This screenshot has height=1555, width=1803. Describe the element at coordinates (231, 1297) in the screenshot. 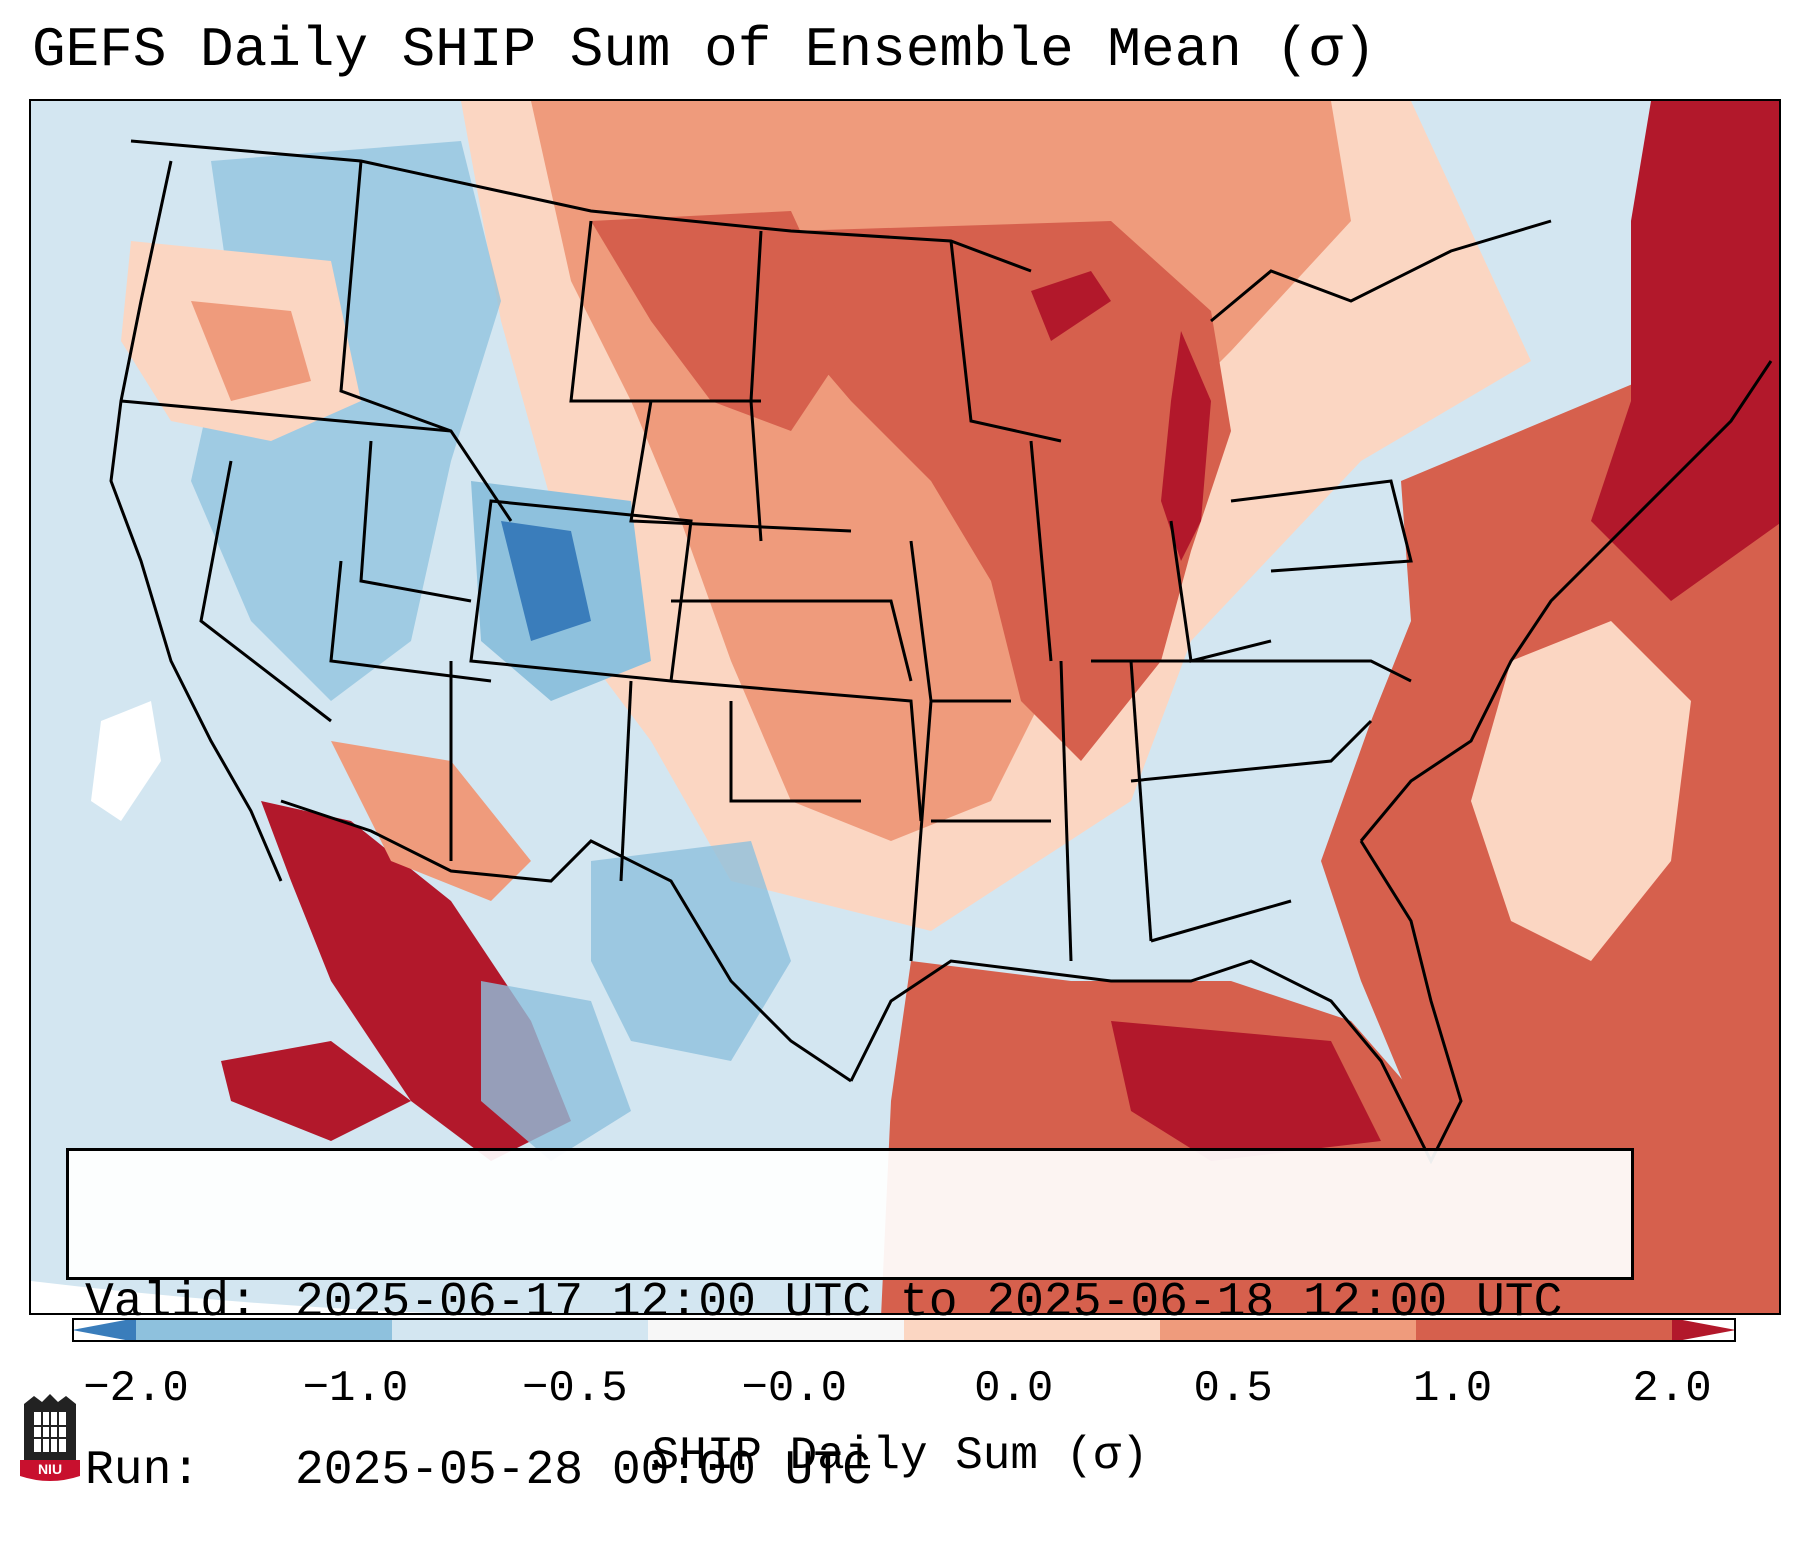

I see `projection-edge` at that location.